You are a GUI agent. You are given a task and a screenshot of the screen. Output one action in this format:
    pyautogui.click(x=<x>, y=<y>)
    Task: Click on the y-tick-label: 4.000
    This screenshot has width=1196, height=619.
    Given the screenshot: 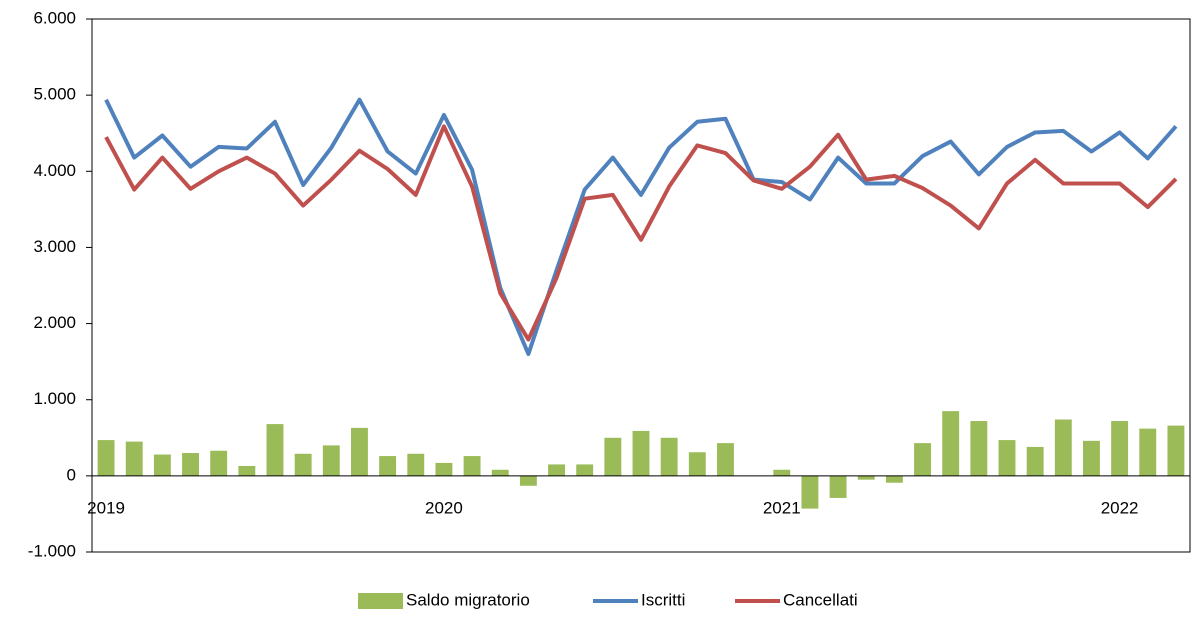 What is the action you would take?
    pyautogui.click(x=54, y=170)
    